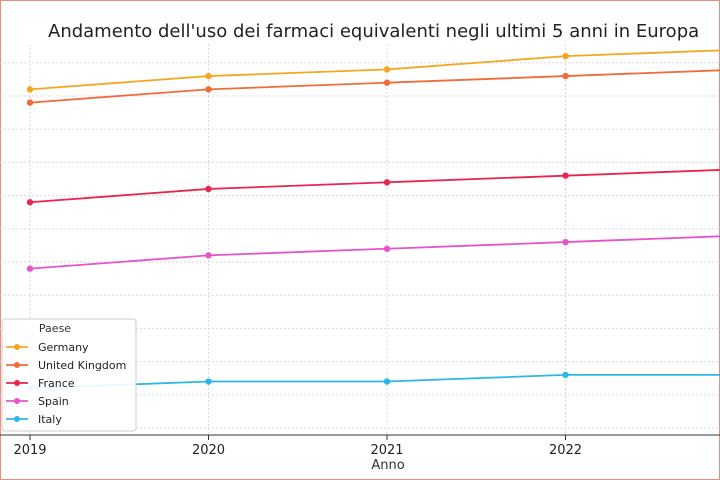  Describe the element at coordinates (56, 383) in the screenshot. I see `legend-label-france: France` at that location.